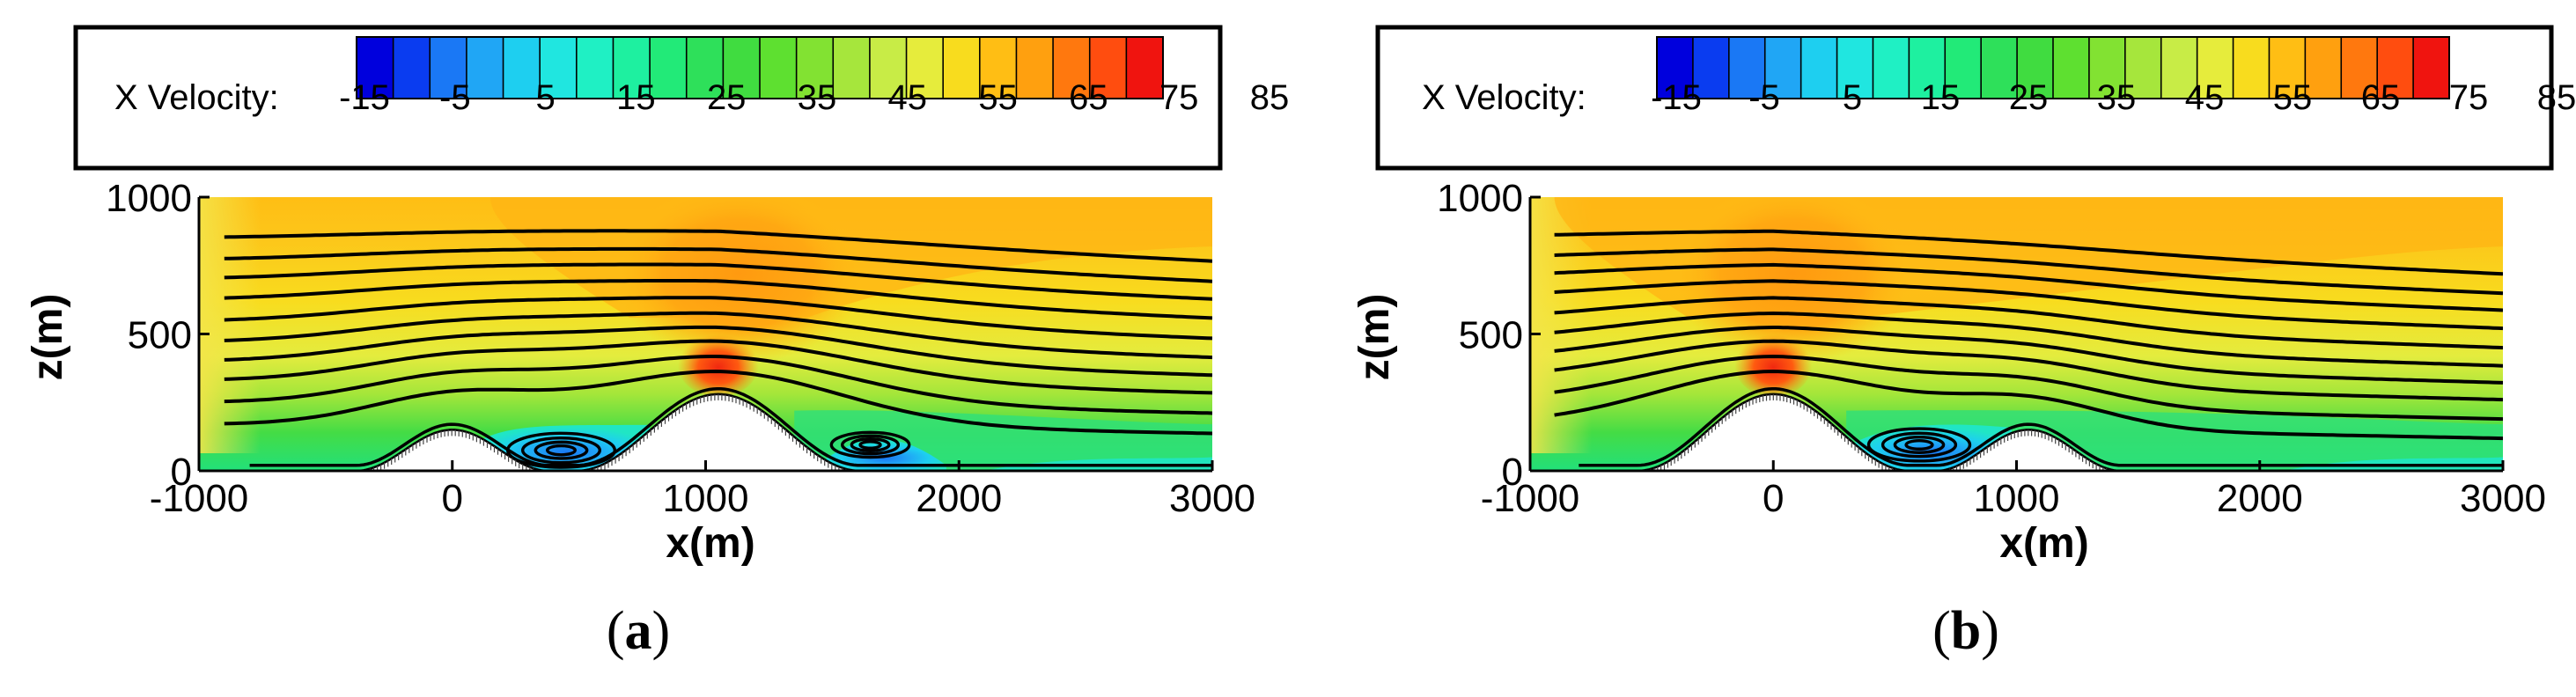 The height and width of the screenshot is (697, 2576). Describe the element at coordinates (455, 97) in the screenshot. I see `legend-tick-label: -5` at that location.